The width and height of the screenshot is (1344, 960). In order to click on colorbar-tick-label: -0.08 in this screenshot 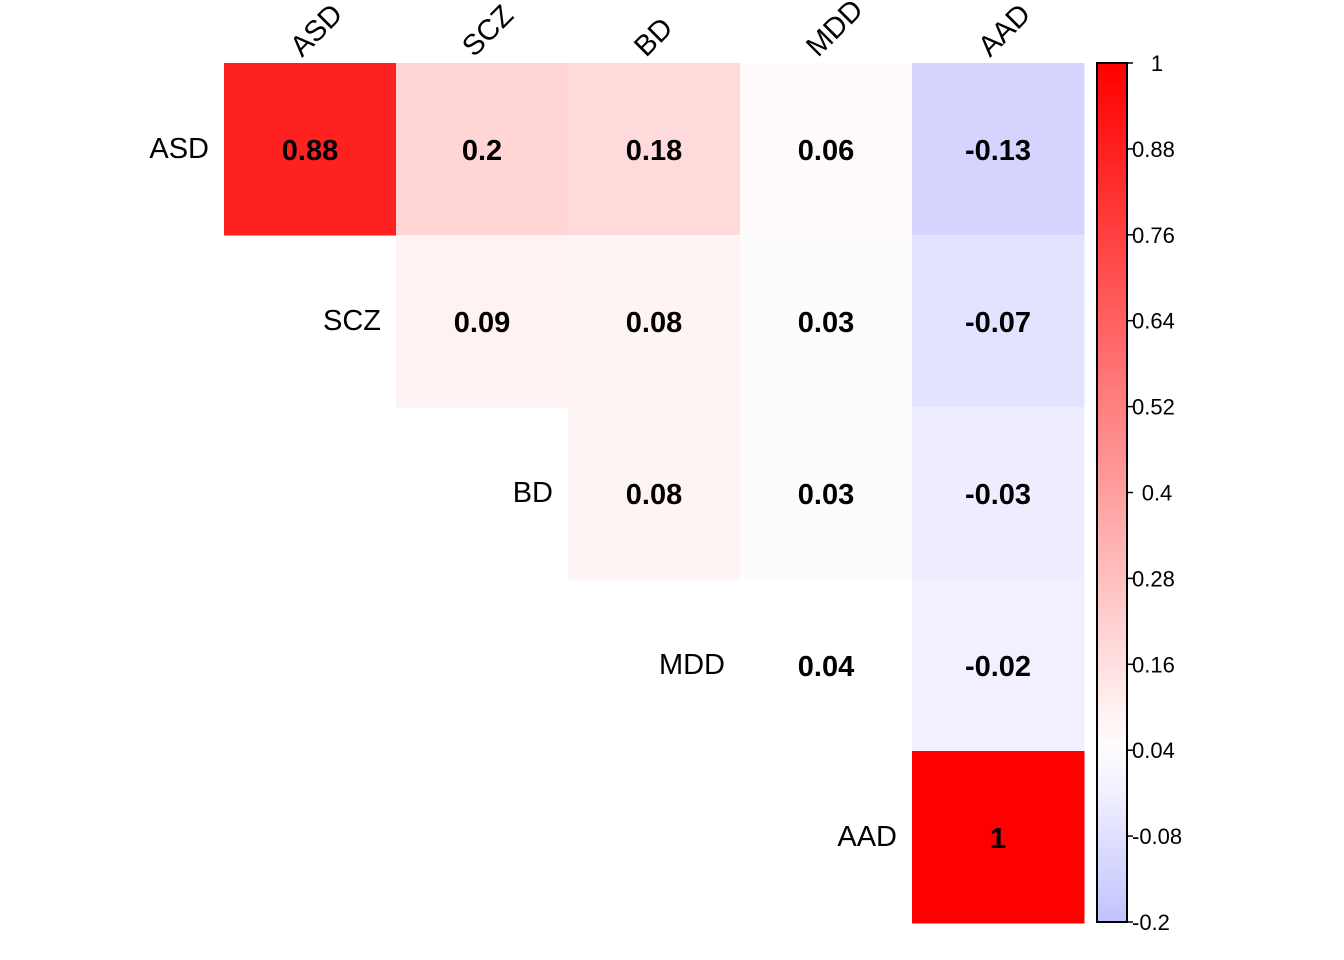, I will do `click(1157, 836)`.